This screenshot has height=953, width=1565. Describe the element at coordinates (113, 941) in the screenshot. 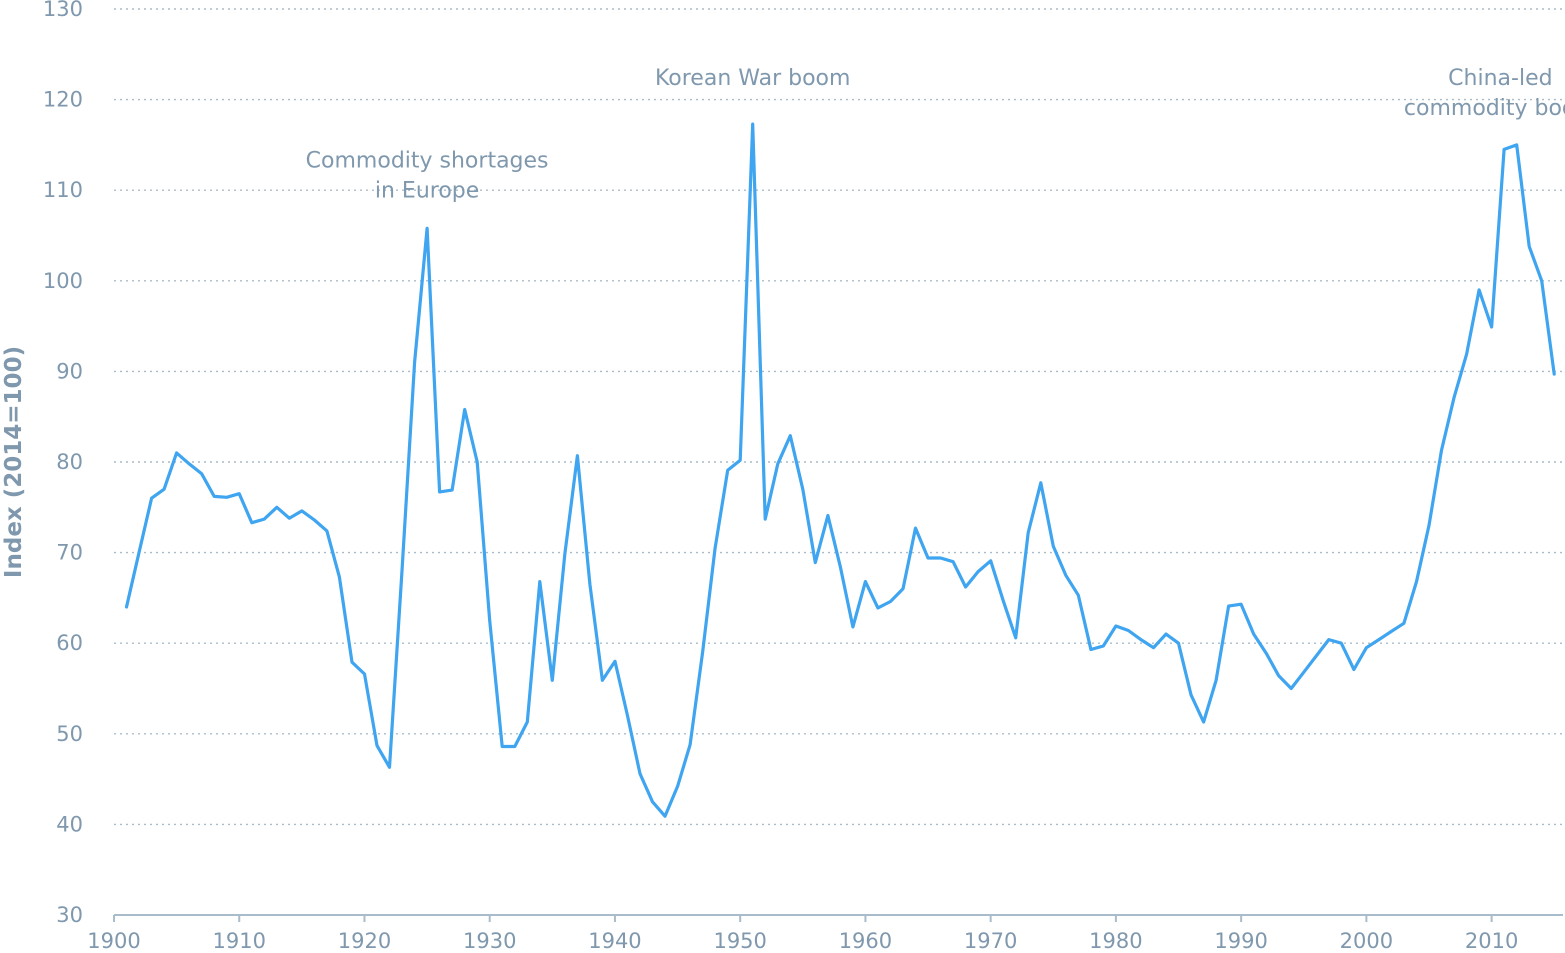

I see `x-tick-label-1900: 1900` at that location.